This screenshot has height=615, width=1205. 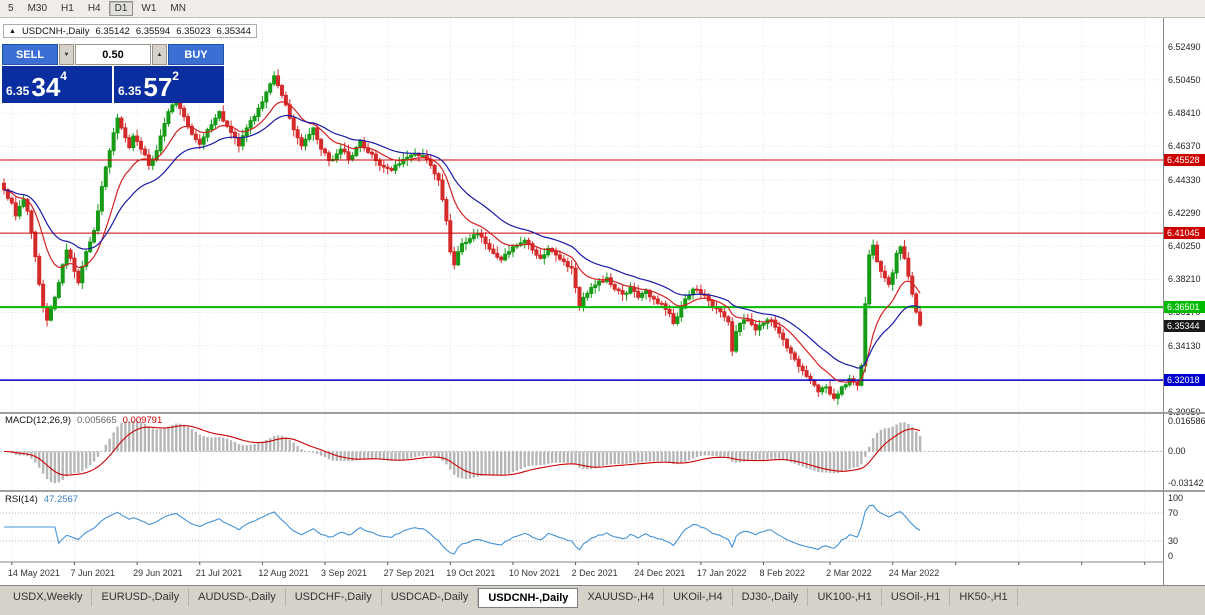 What do you see at coordinates (1184, 79) in the screenshot?
I see `price-tick: 6.50450` at bounding box center [1184, 79].